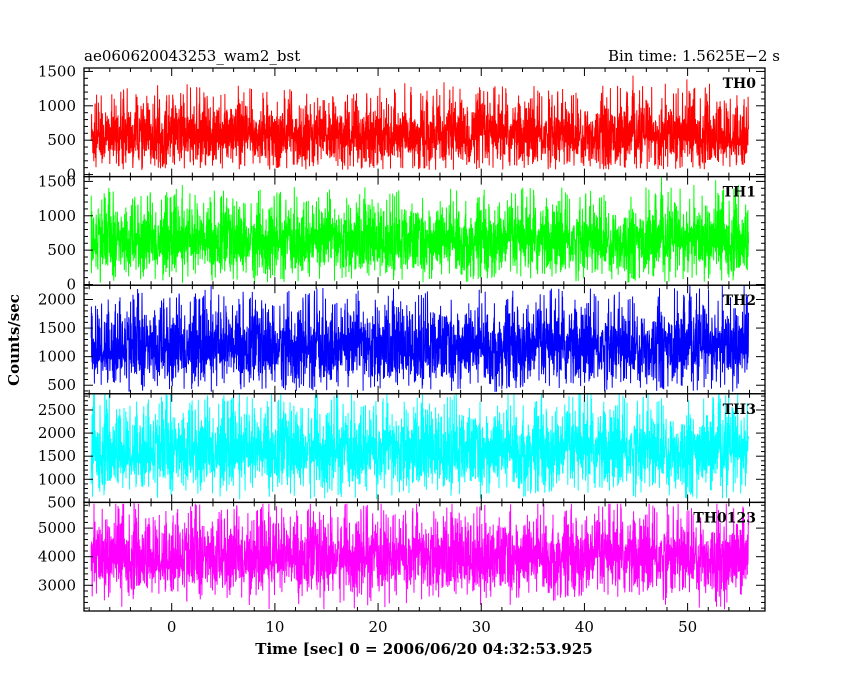  Describe the element at coordinates (584, 627) in the screenshot. I see `x-tick-label: 40` at that location.